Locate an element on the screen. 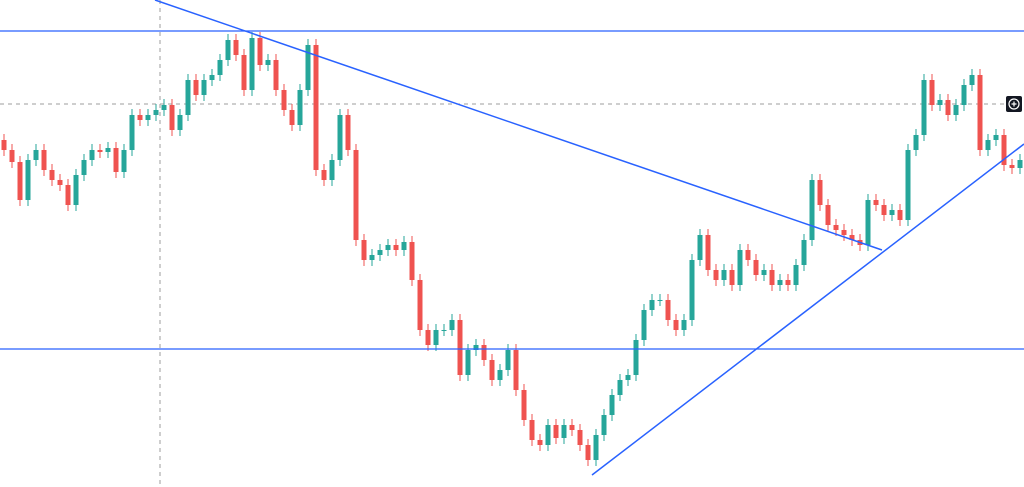 The image size is (1024, 487). add-button-icon is located at coordinates (1014, 104).